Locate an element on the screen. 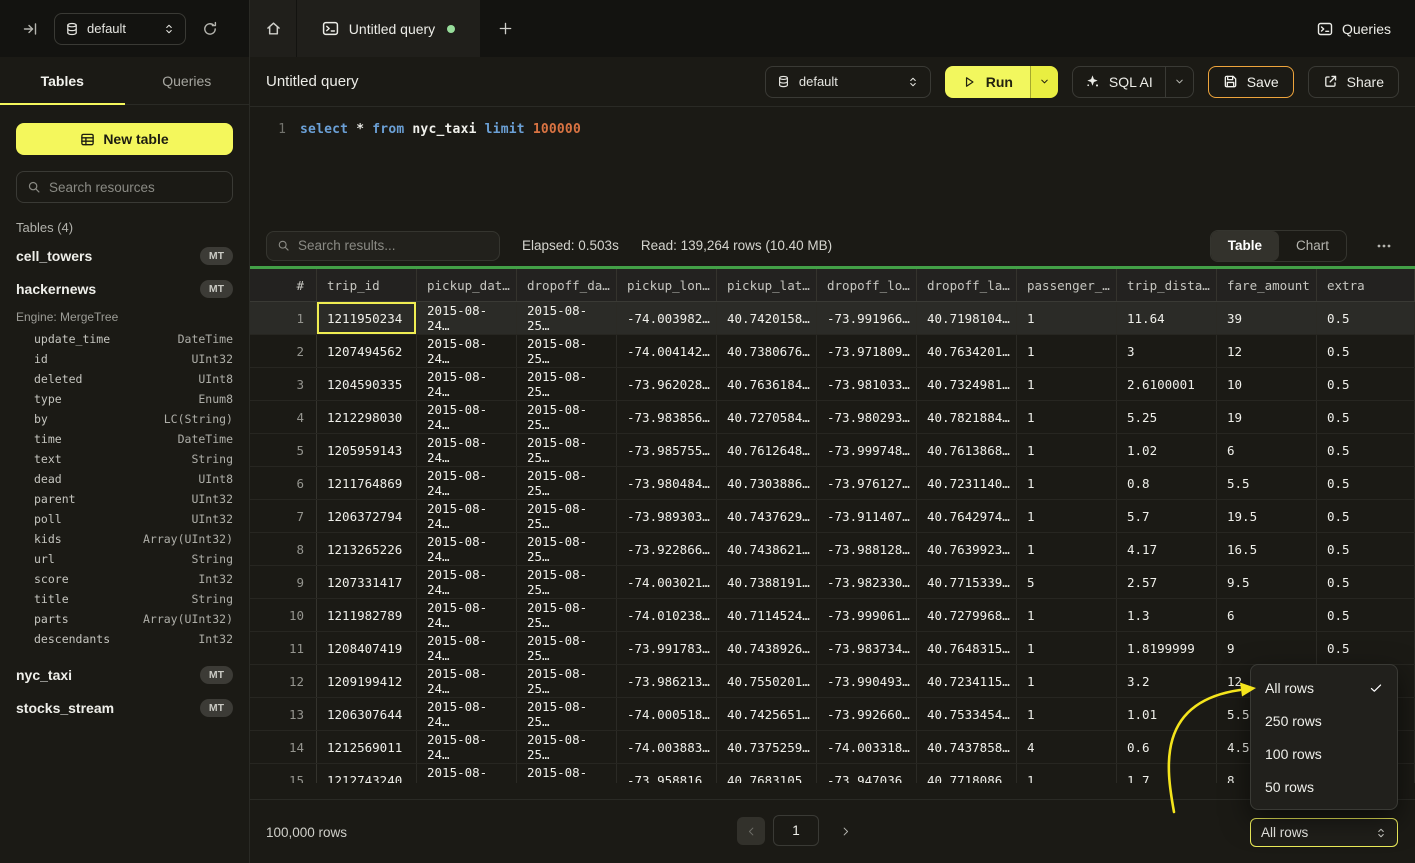 The image size is (1415, 863). run-button: Run is located at coordinates (987, 81).